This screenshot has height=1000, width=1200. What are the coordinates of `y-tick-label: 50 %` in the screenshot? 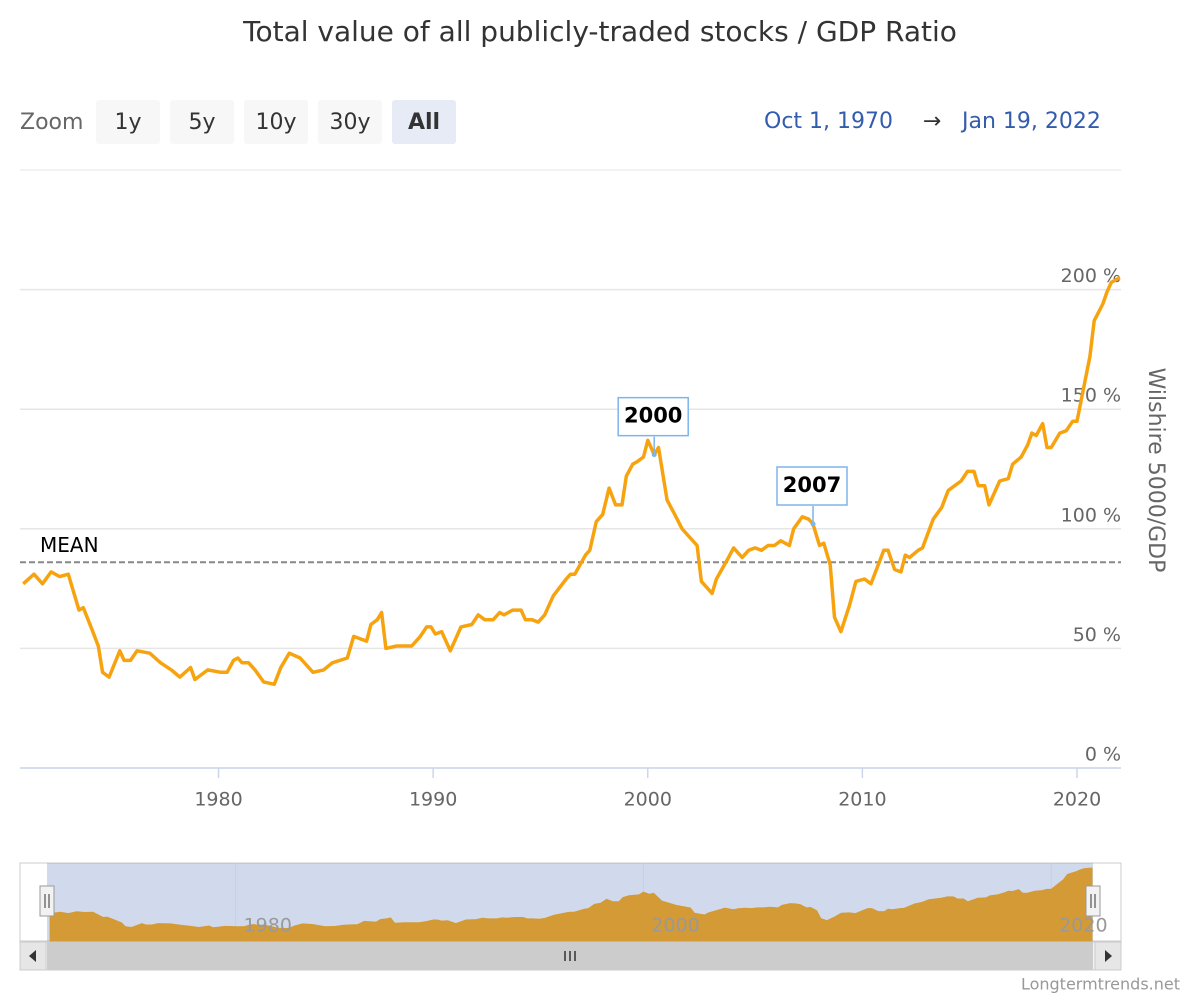 It's located at (1097, 635).